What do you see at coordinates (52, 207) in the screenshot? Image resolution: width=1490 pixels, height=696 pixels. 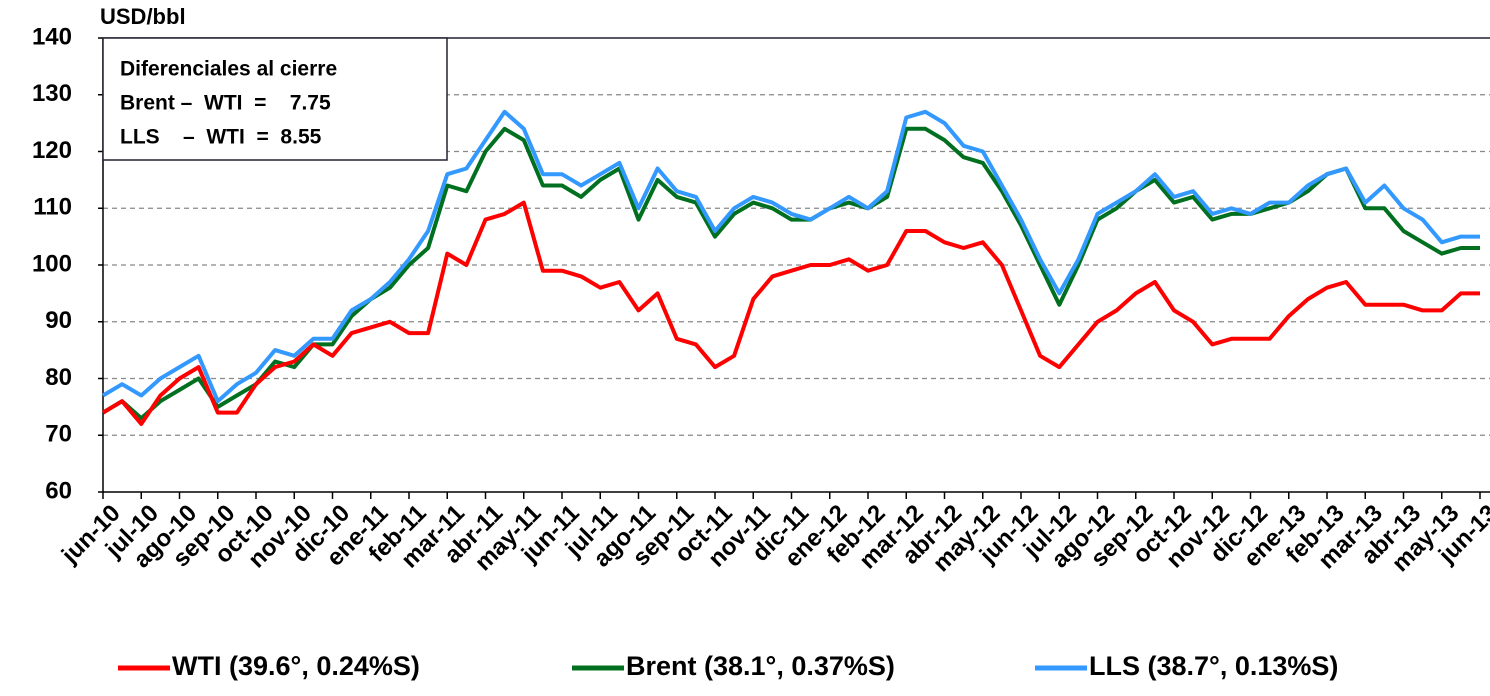 I see `y-tick-label: 110` at bounding box center [52, 207].